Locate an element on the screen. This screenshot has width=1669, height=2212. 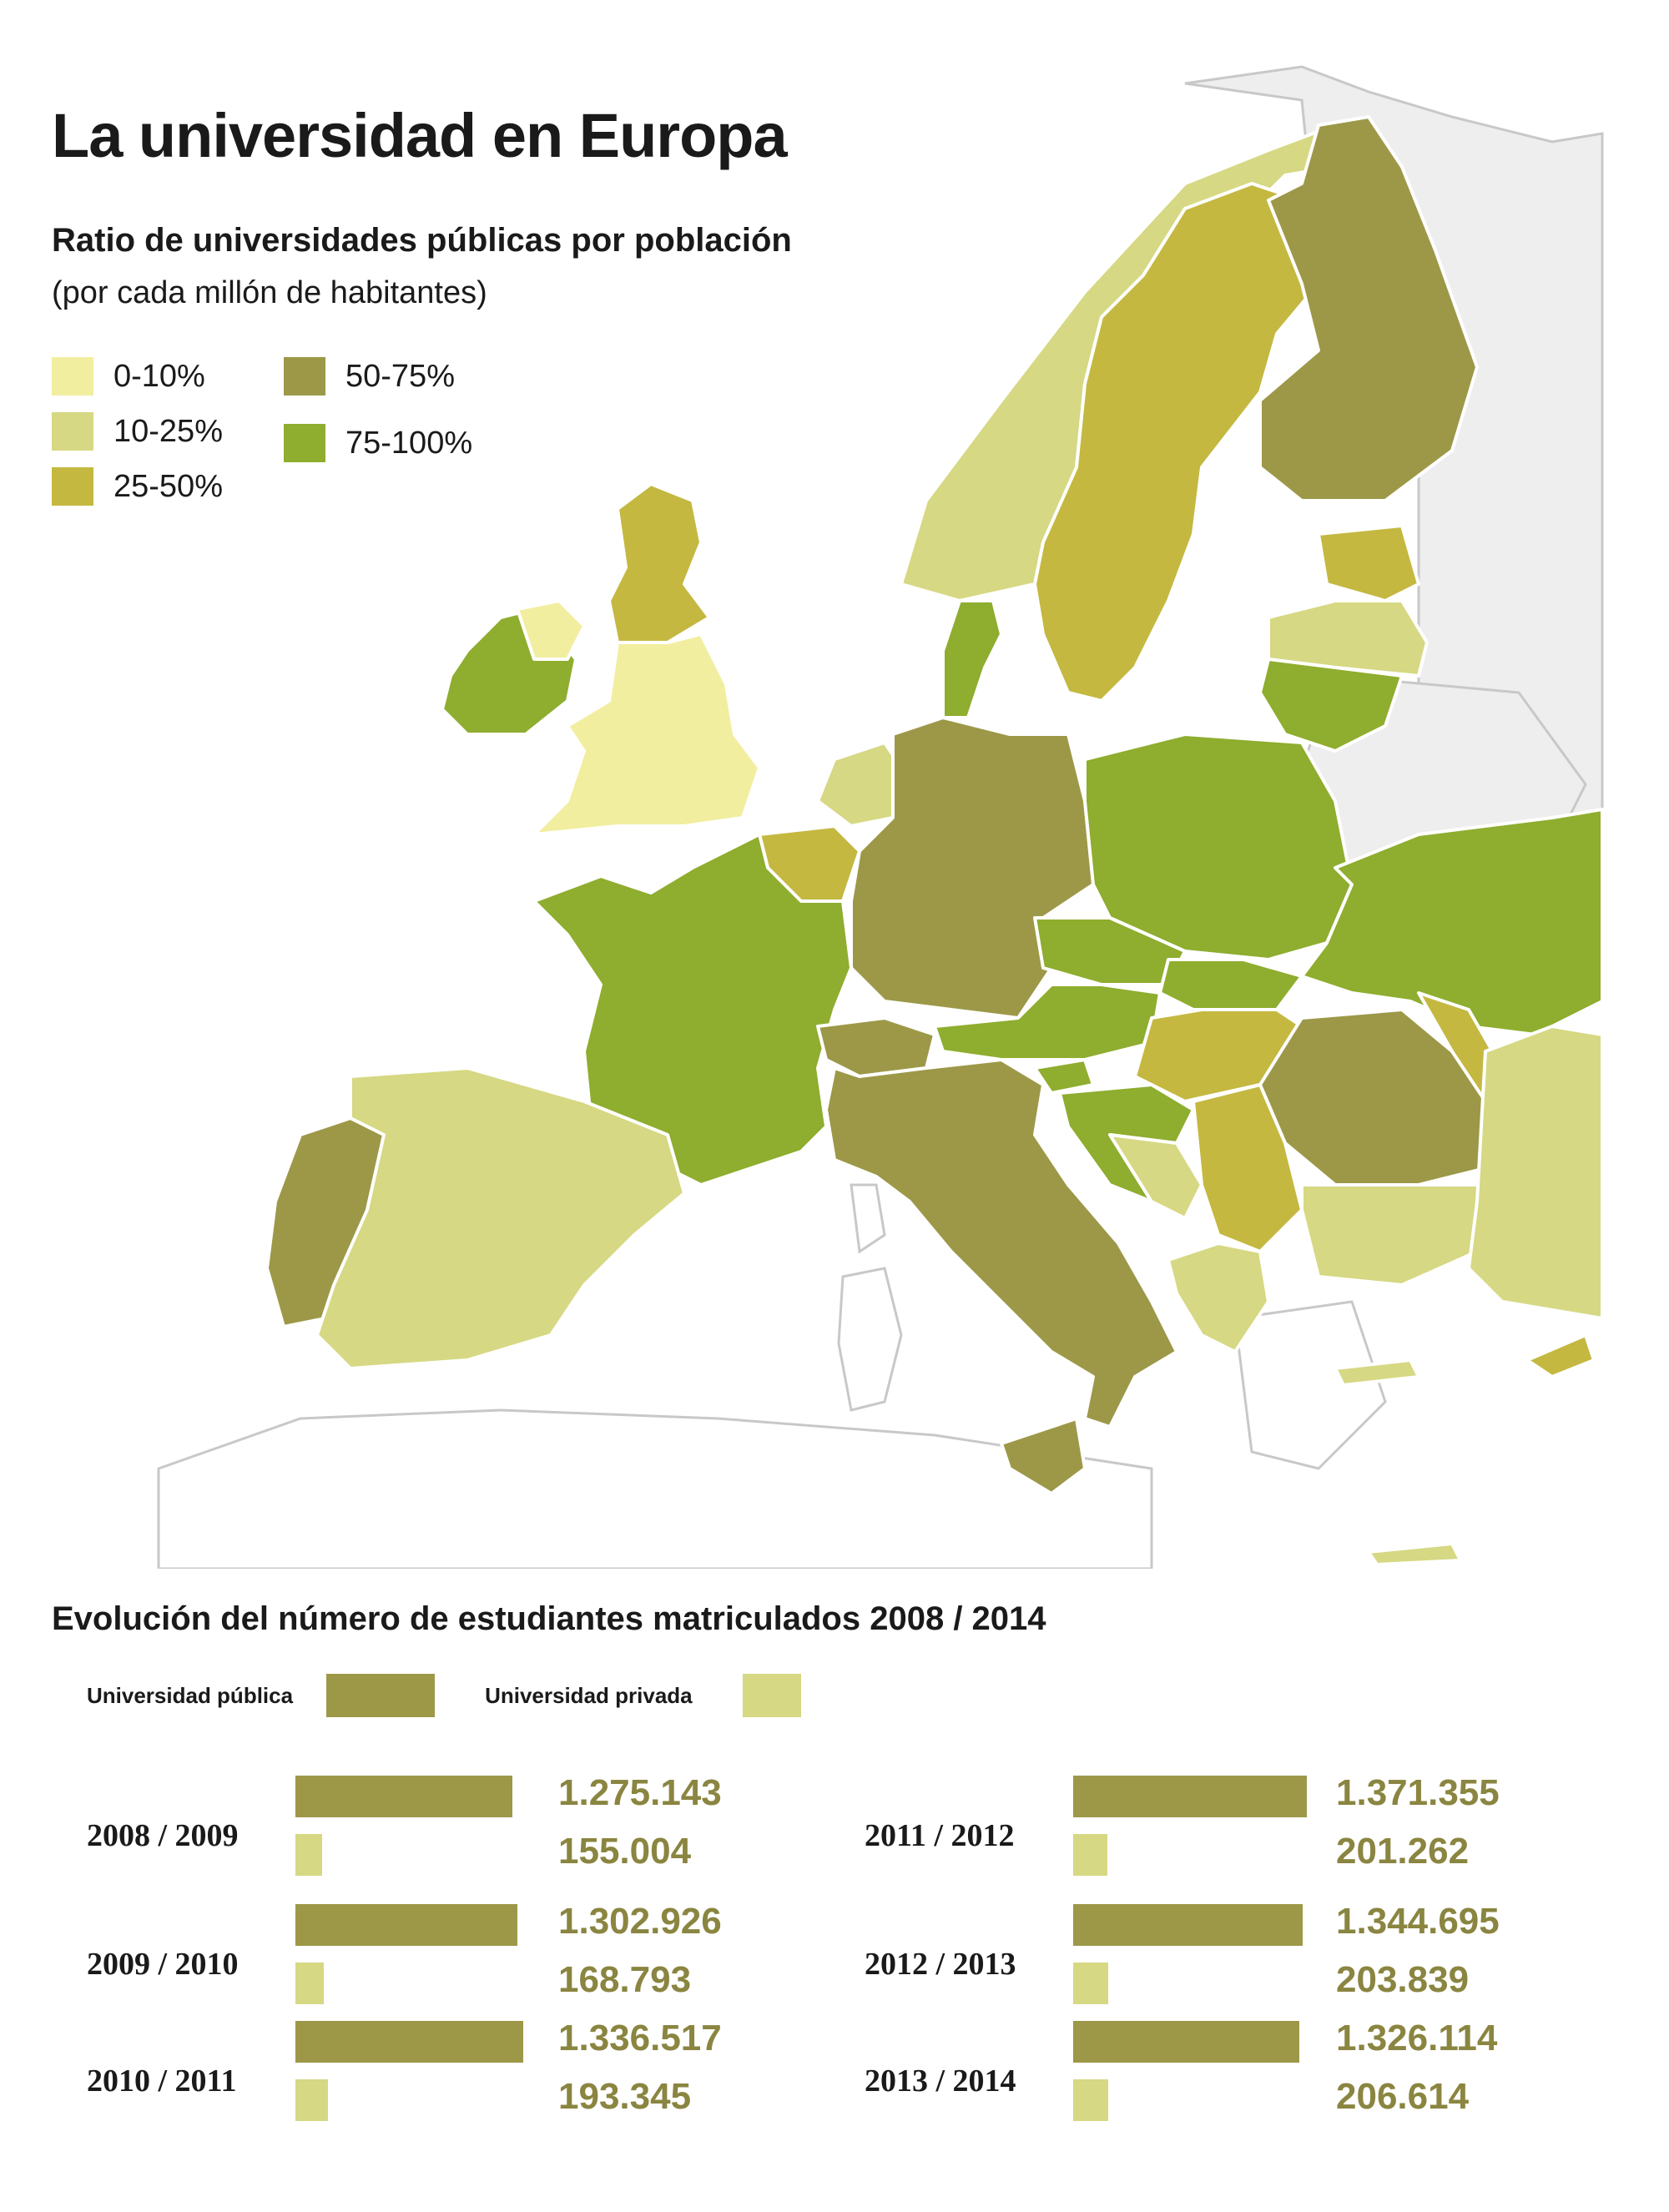
public-legend-label: Universidad pública is located at coordinates (190, 1695).